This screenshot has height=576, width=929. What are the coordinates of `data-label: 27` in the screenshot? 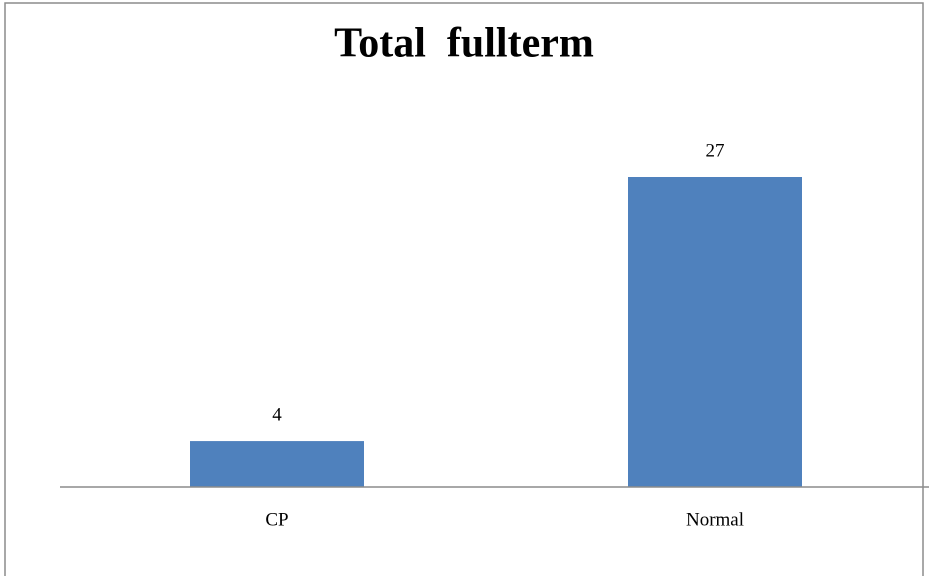 It's located at (715, 150).